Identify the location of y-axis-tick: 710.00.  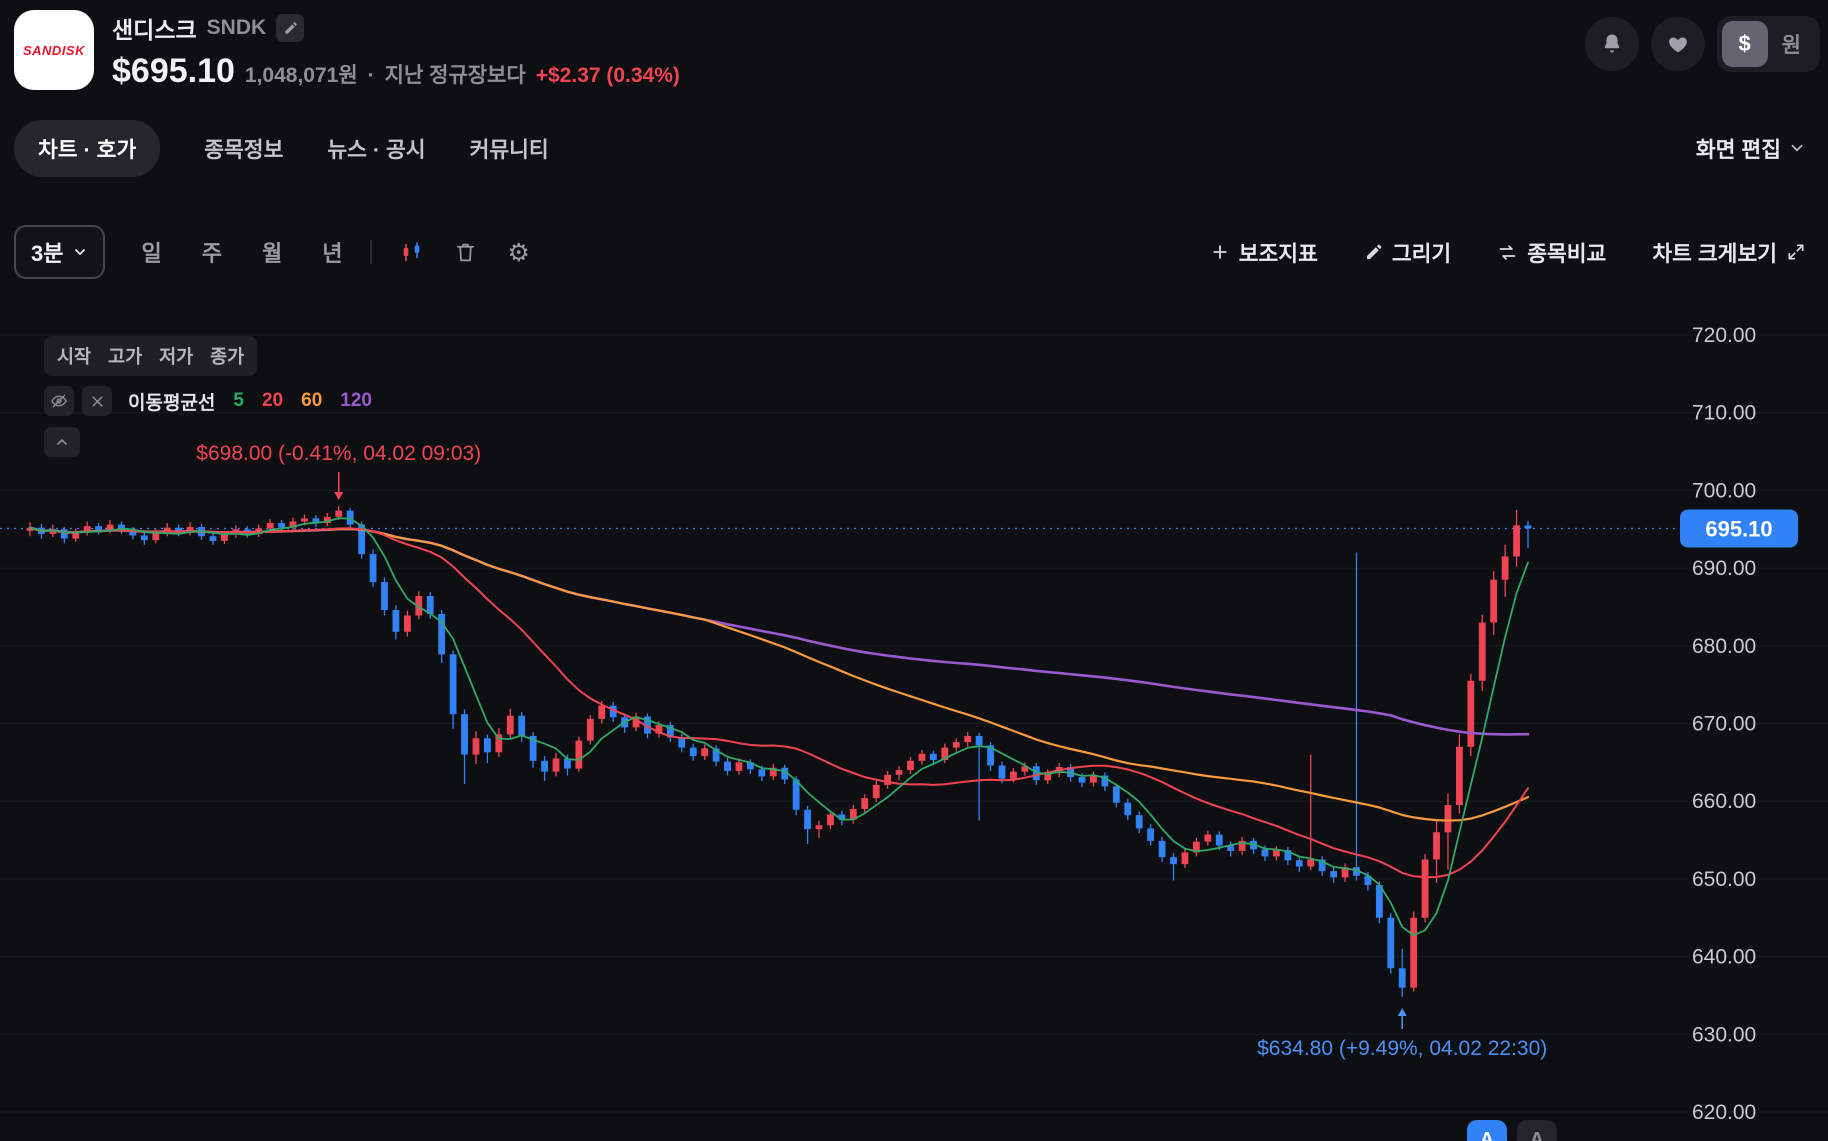
(1724, 413).